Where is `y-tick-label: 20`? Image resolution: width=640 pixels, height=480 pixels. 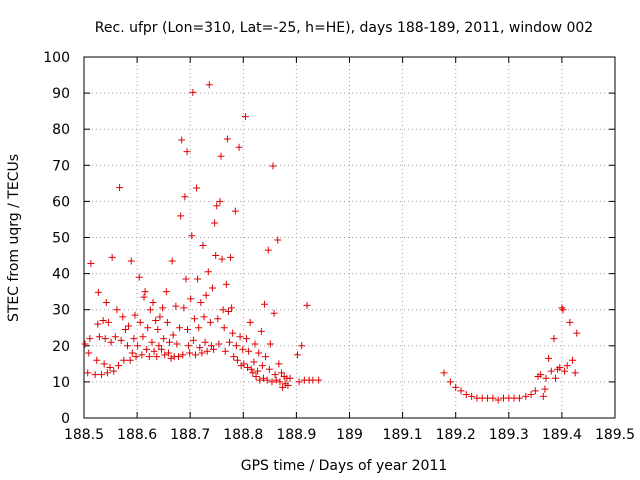
y-tick-label: 20 is located at coordinates (61, 347).